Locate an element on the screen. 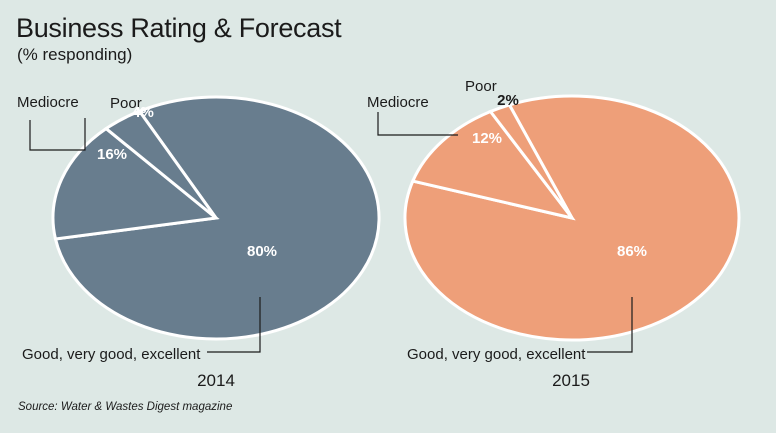  label-2014-good: Good, very good, excellent is located at coordinates (111, 354).